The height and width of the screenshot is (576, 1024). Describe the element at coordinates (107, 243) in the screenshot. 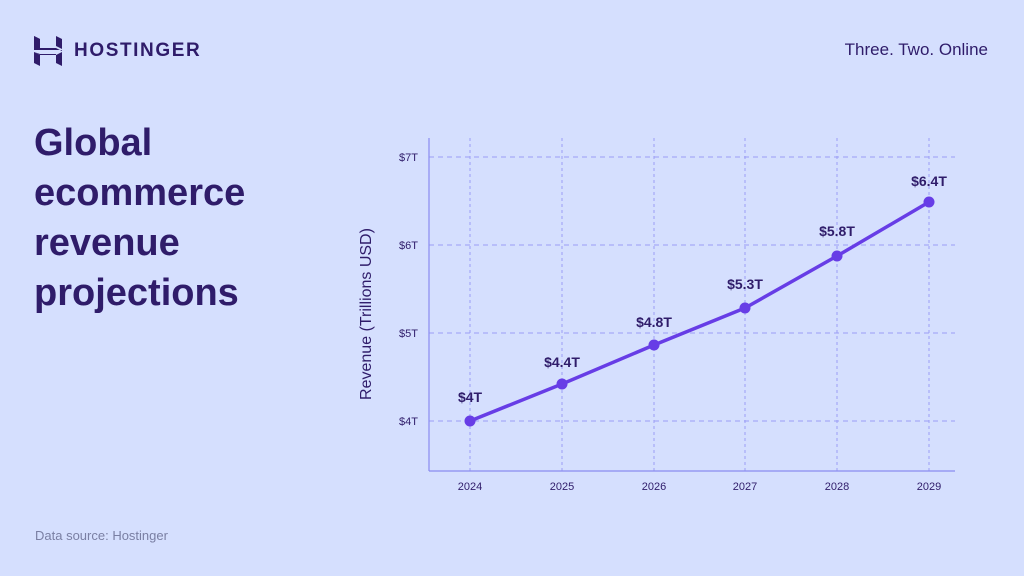

I see `title-line: revenue` at that location.